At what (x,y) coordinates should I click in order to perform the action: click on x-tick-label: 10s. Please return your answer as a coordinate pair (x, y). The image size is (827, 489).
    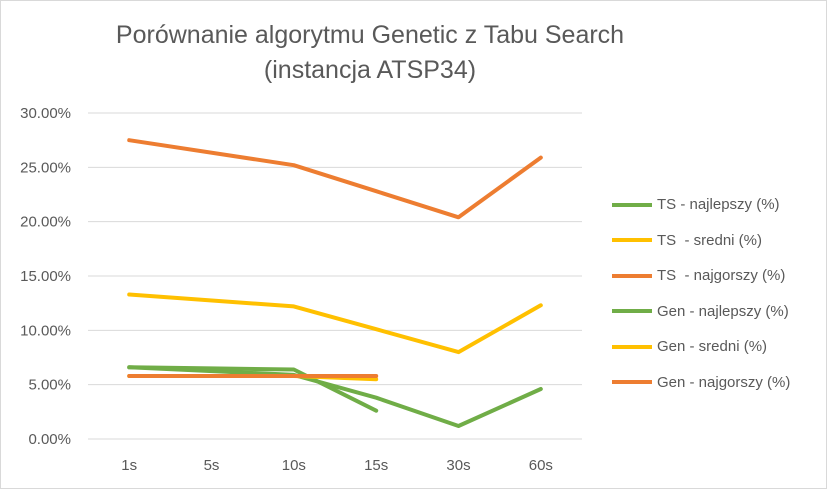
    Looking at the image, I should click on (294, 465).